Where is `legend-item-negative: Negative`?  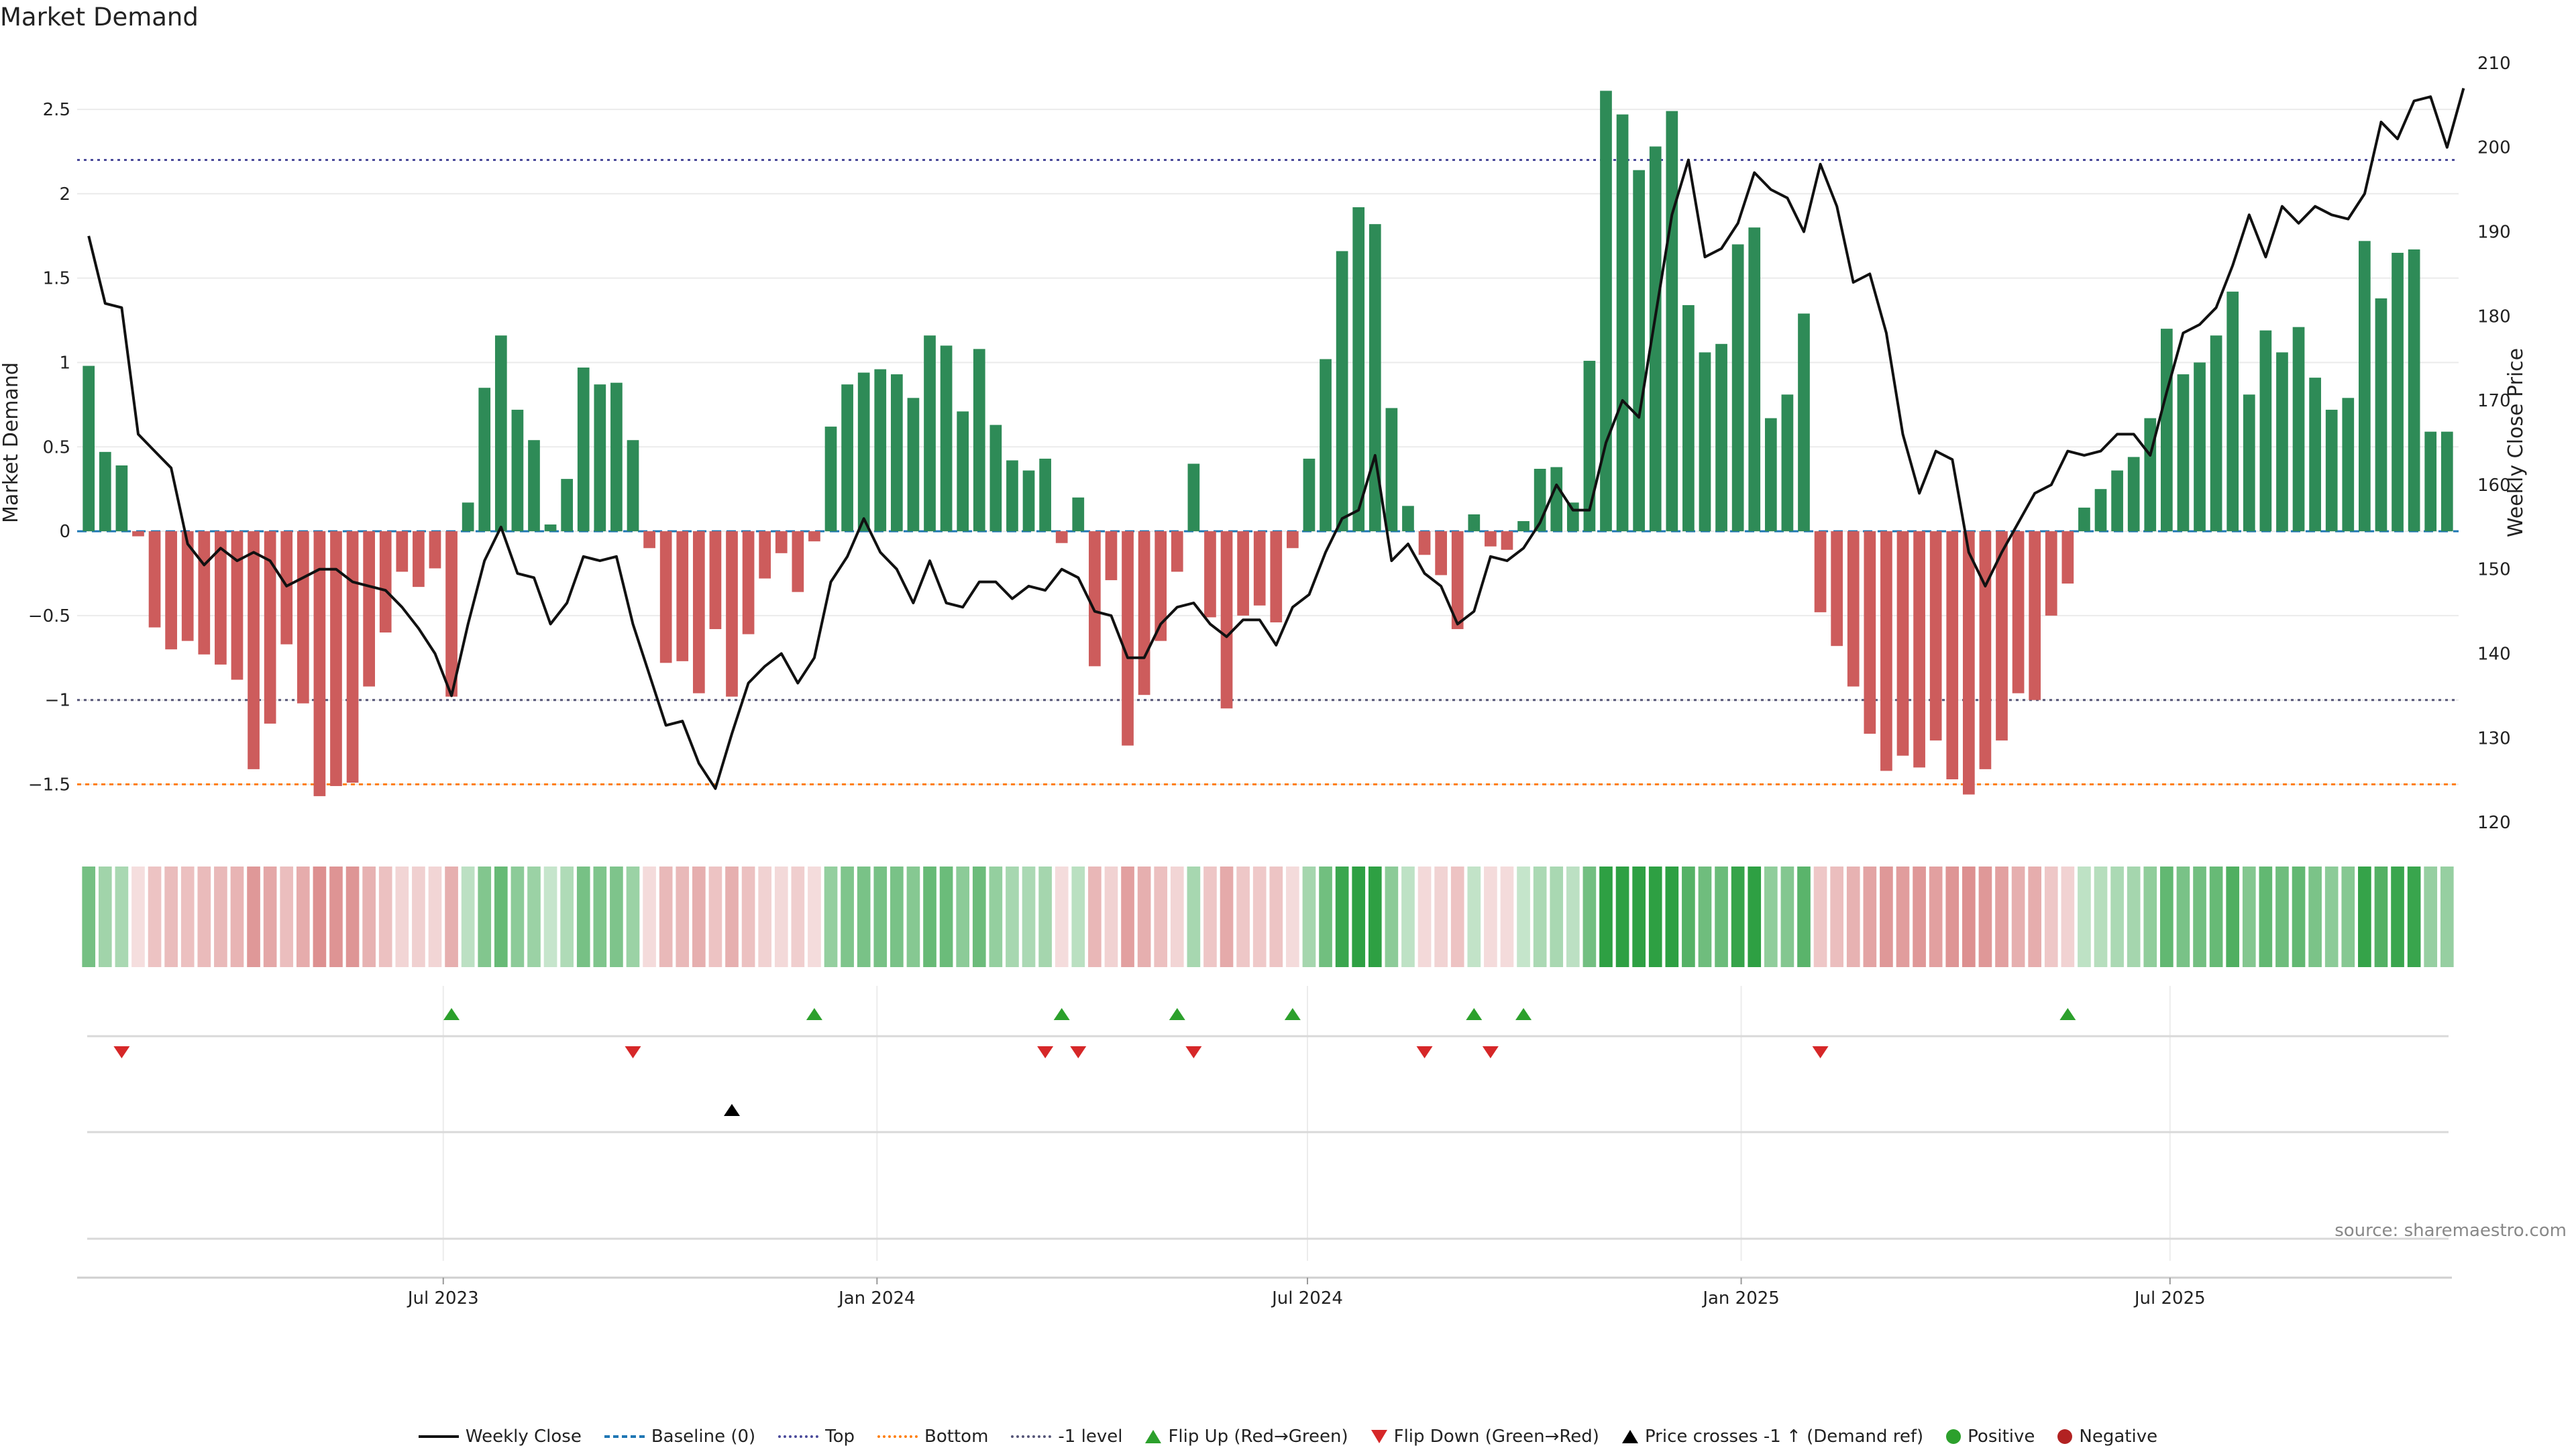 legend-item-negative: Negative is located at coordinates (2107, 1437).